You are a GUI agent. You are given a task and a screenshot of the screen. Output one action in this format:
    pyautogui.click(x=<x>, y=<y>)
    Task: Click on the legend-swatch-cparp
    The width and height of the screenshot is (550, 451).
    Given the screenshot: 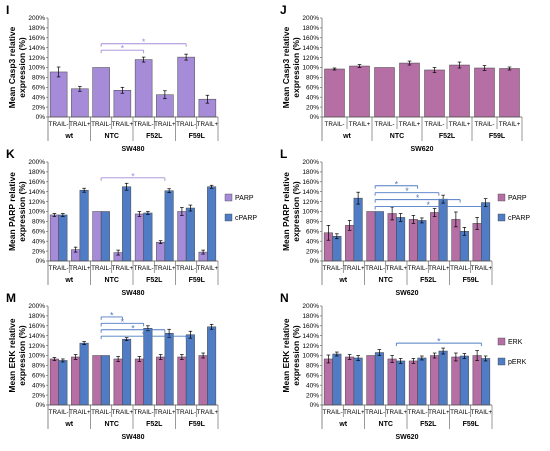 What is the action you would take?
    pyautogui.click(x=501, y=217)
    